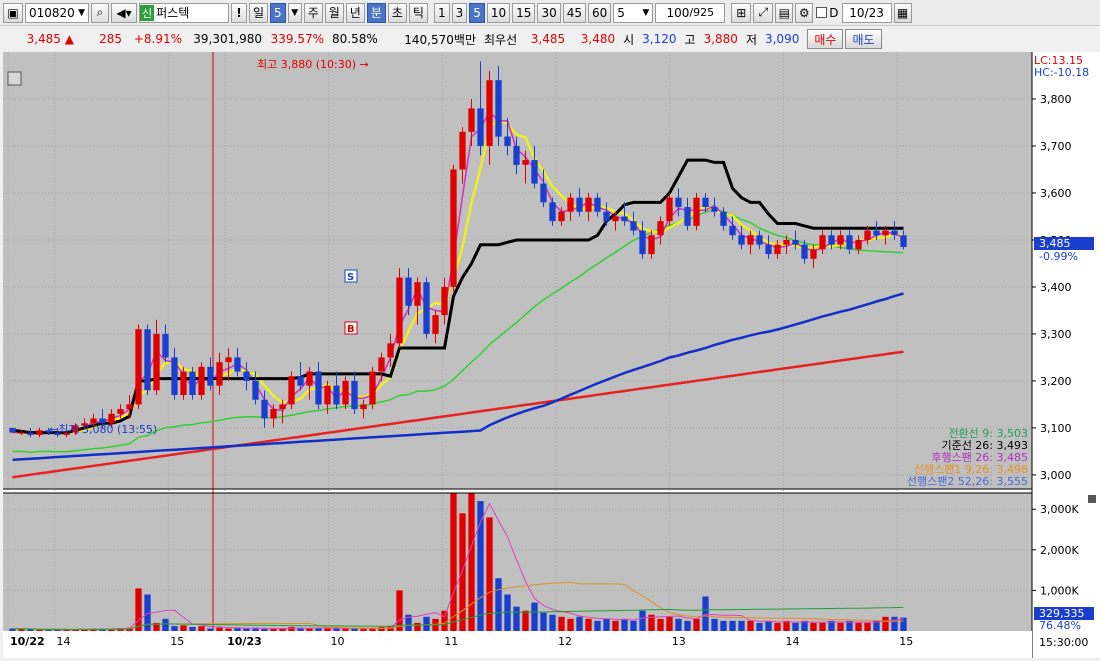 The width and height of the screenshot is (1100, 661). Describe the element at coordinates (967, 481) in the screenshot. I see `legend-entry: 선행스팬2 52,26: 3,555` at that location.